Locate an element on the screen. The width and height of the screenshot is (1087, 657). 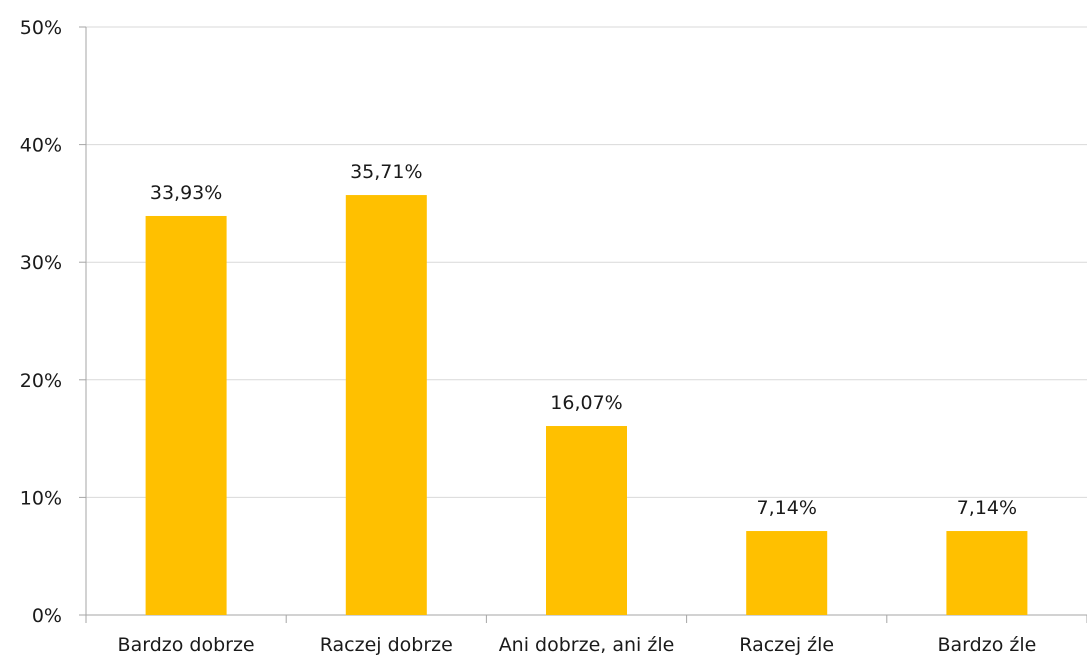
data-label: 16,07% is located at coordinates (586, 403).